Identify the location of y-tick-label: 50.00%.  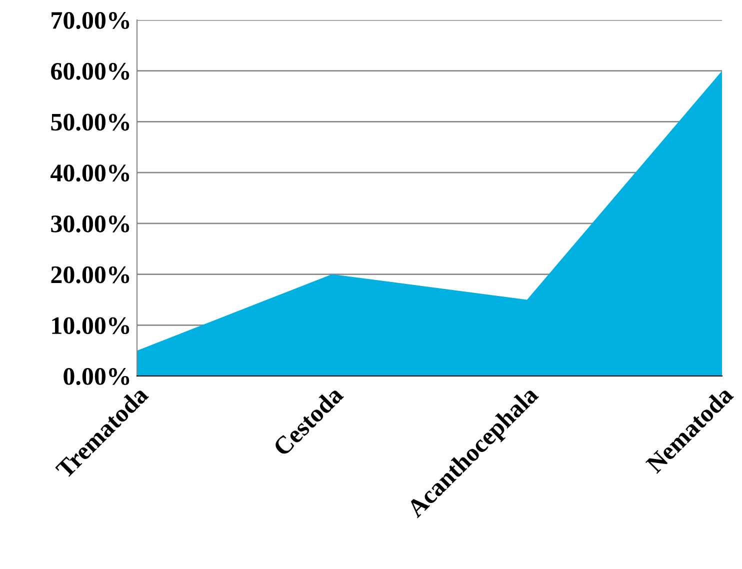
(90, 122).